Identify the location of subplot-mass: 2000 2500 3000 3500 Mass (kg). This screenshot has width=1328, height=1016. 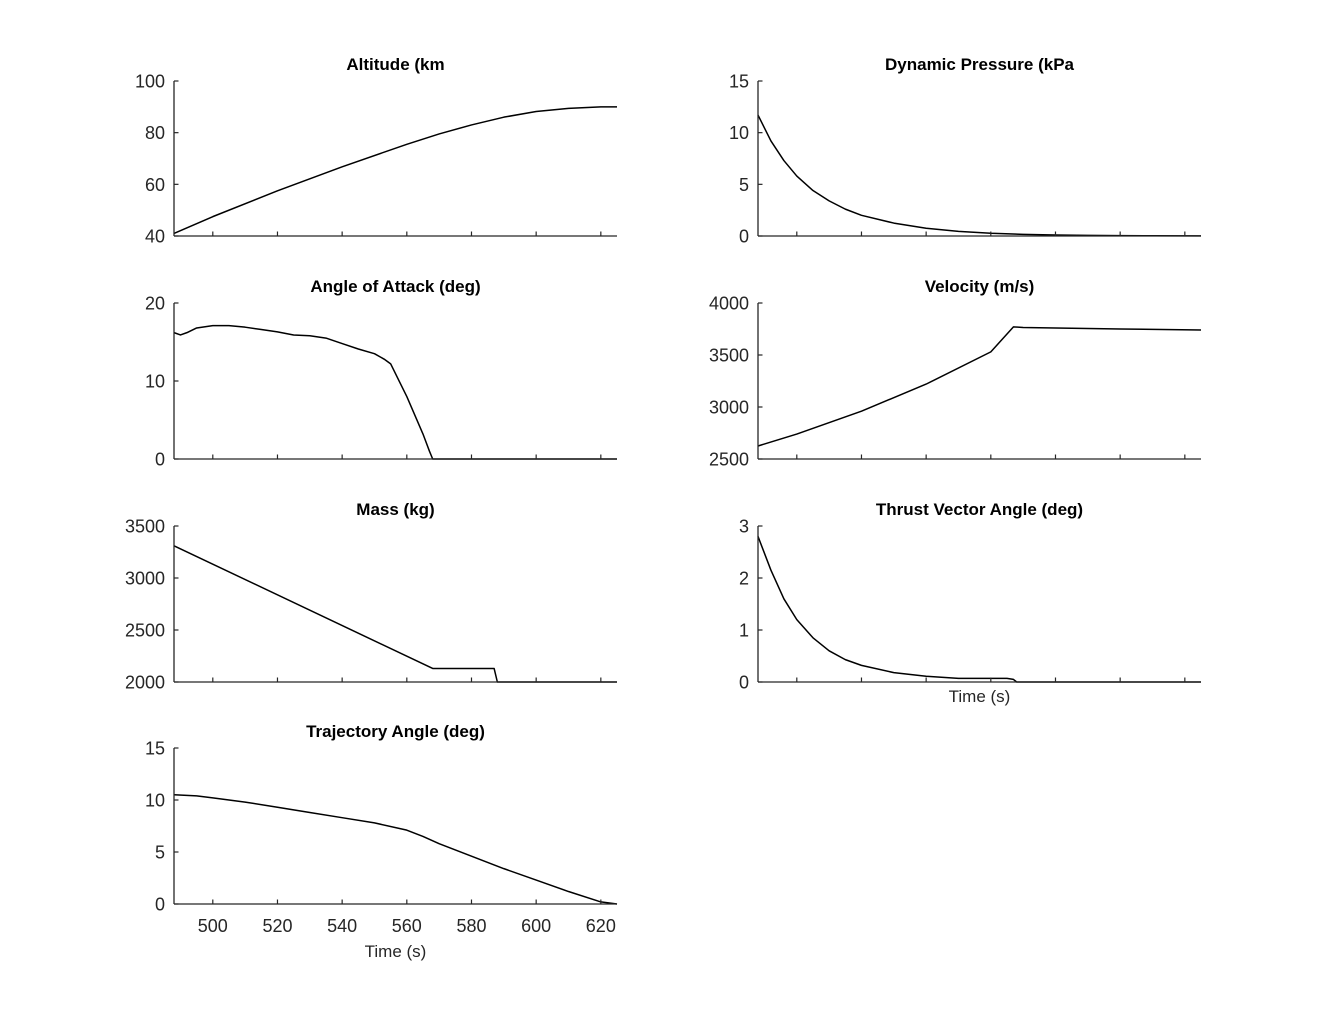
(371, 596).